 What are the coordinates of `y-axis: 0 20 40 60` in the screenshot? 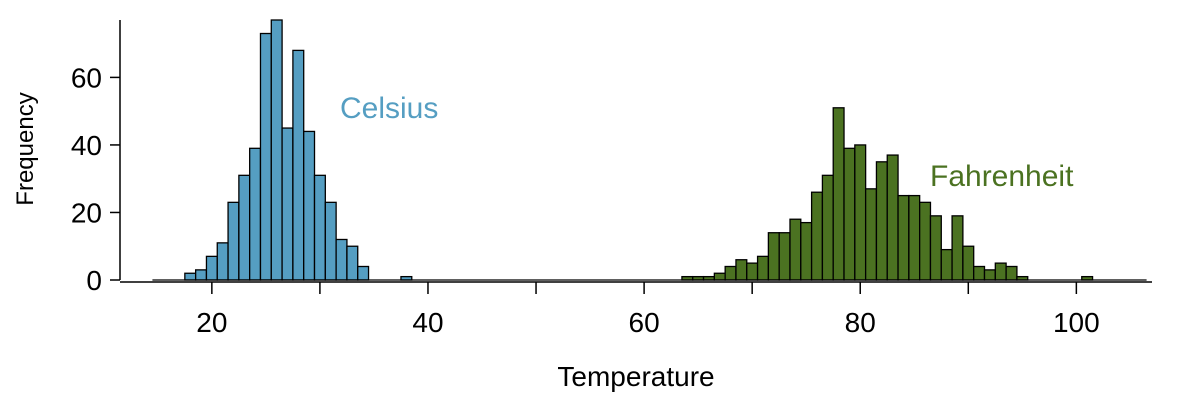 It's located at (96, 158).